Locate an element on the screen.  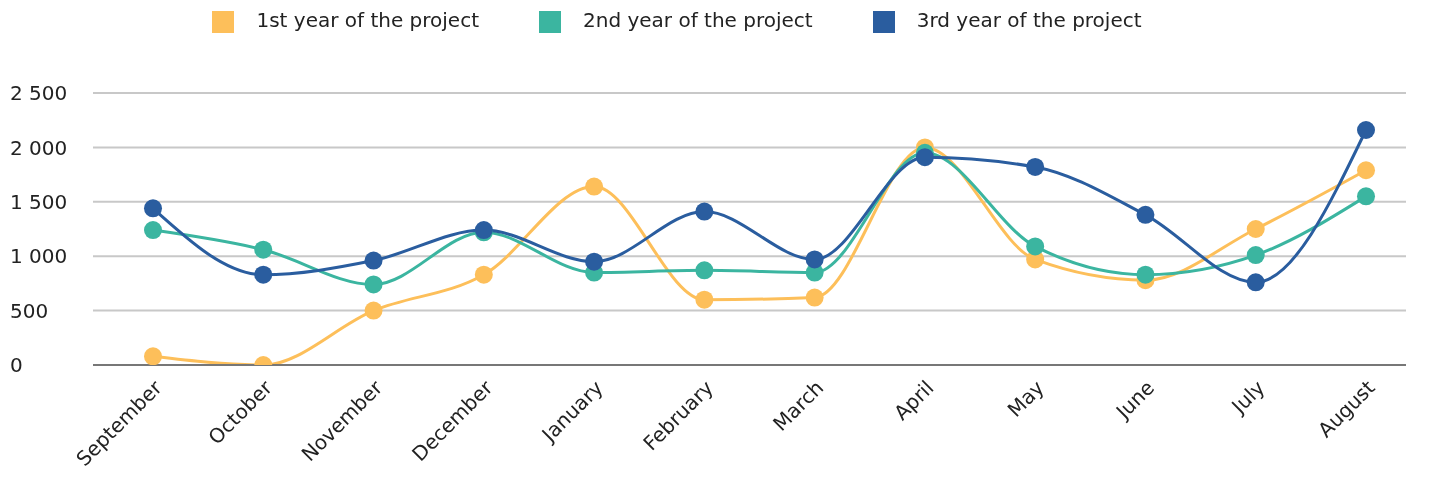
legend-label: 2nd year of the project is located at coordinates (698, 20).